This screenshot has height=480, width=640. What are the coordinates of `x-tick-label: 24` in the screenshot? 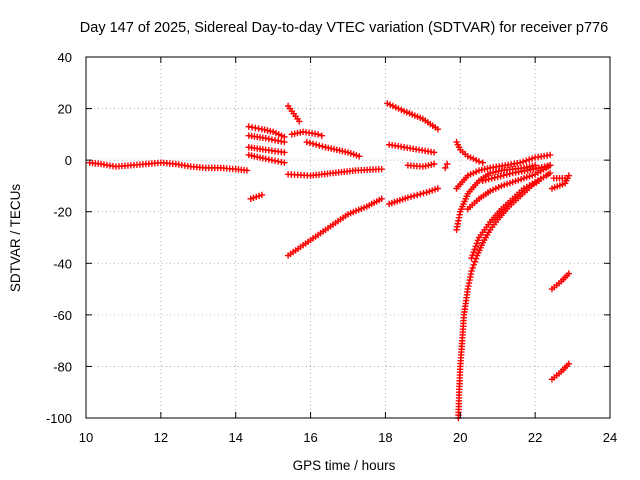 It's located at (610, 437).